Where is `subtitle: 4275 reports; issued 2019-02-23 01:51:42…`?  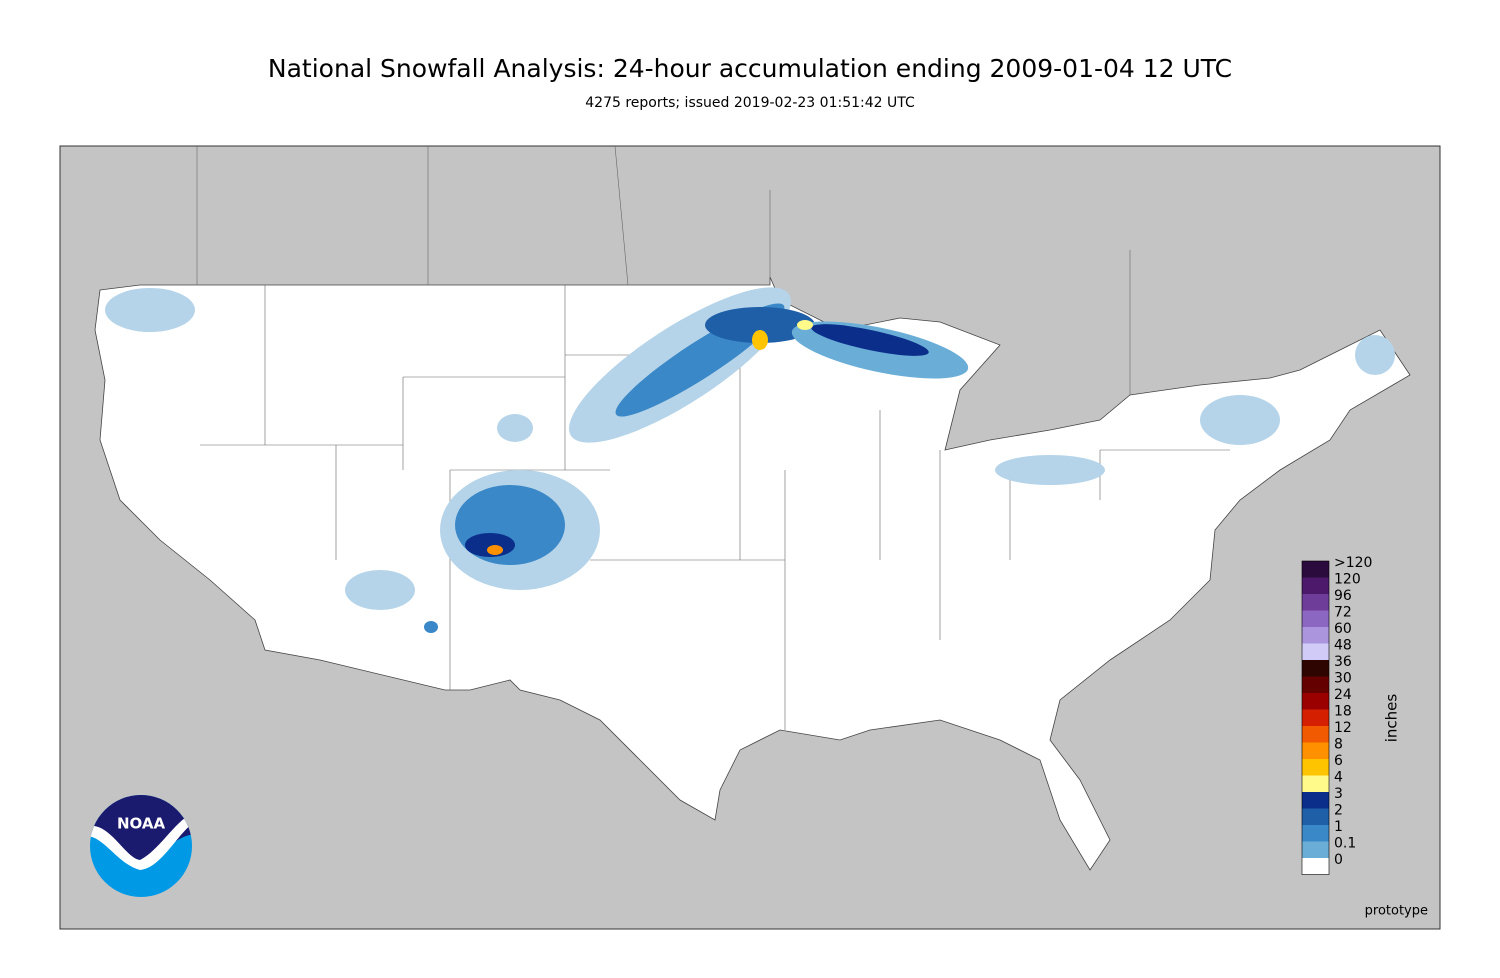 subtitle: 4275 reports; issued 2019-02-23 01:51:42… is located at coordinates (750, 103).